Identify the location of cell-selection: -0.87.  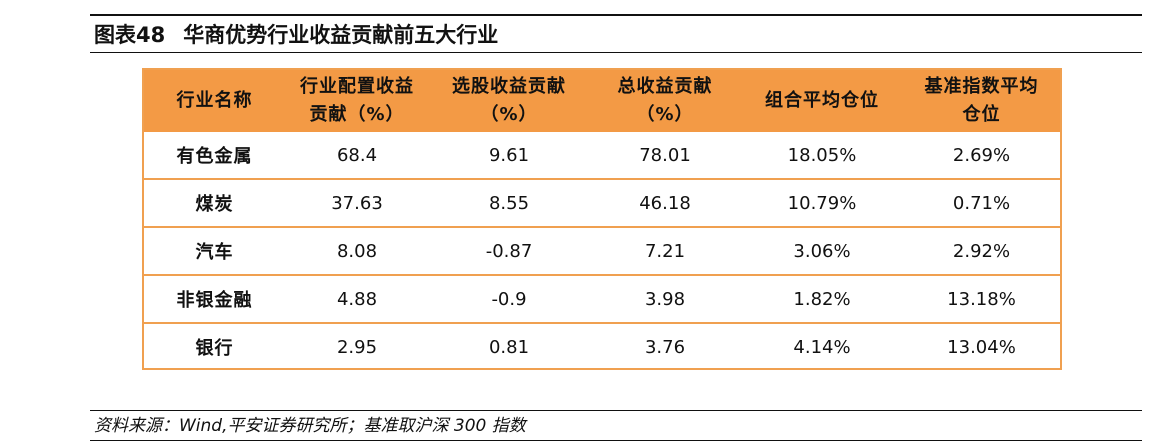
(509, 250).